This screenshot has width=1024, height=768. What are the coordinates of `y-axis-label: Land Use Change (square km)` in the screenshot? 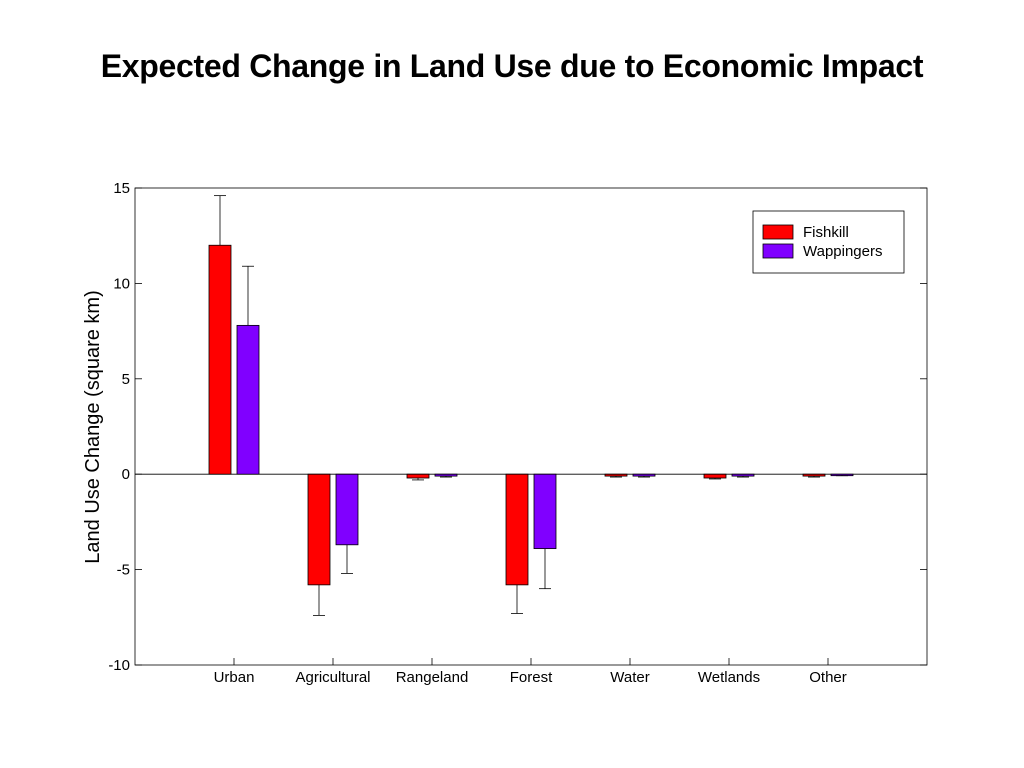 It's located at (93, 426).